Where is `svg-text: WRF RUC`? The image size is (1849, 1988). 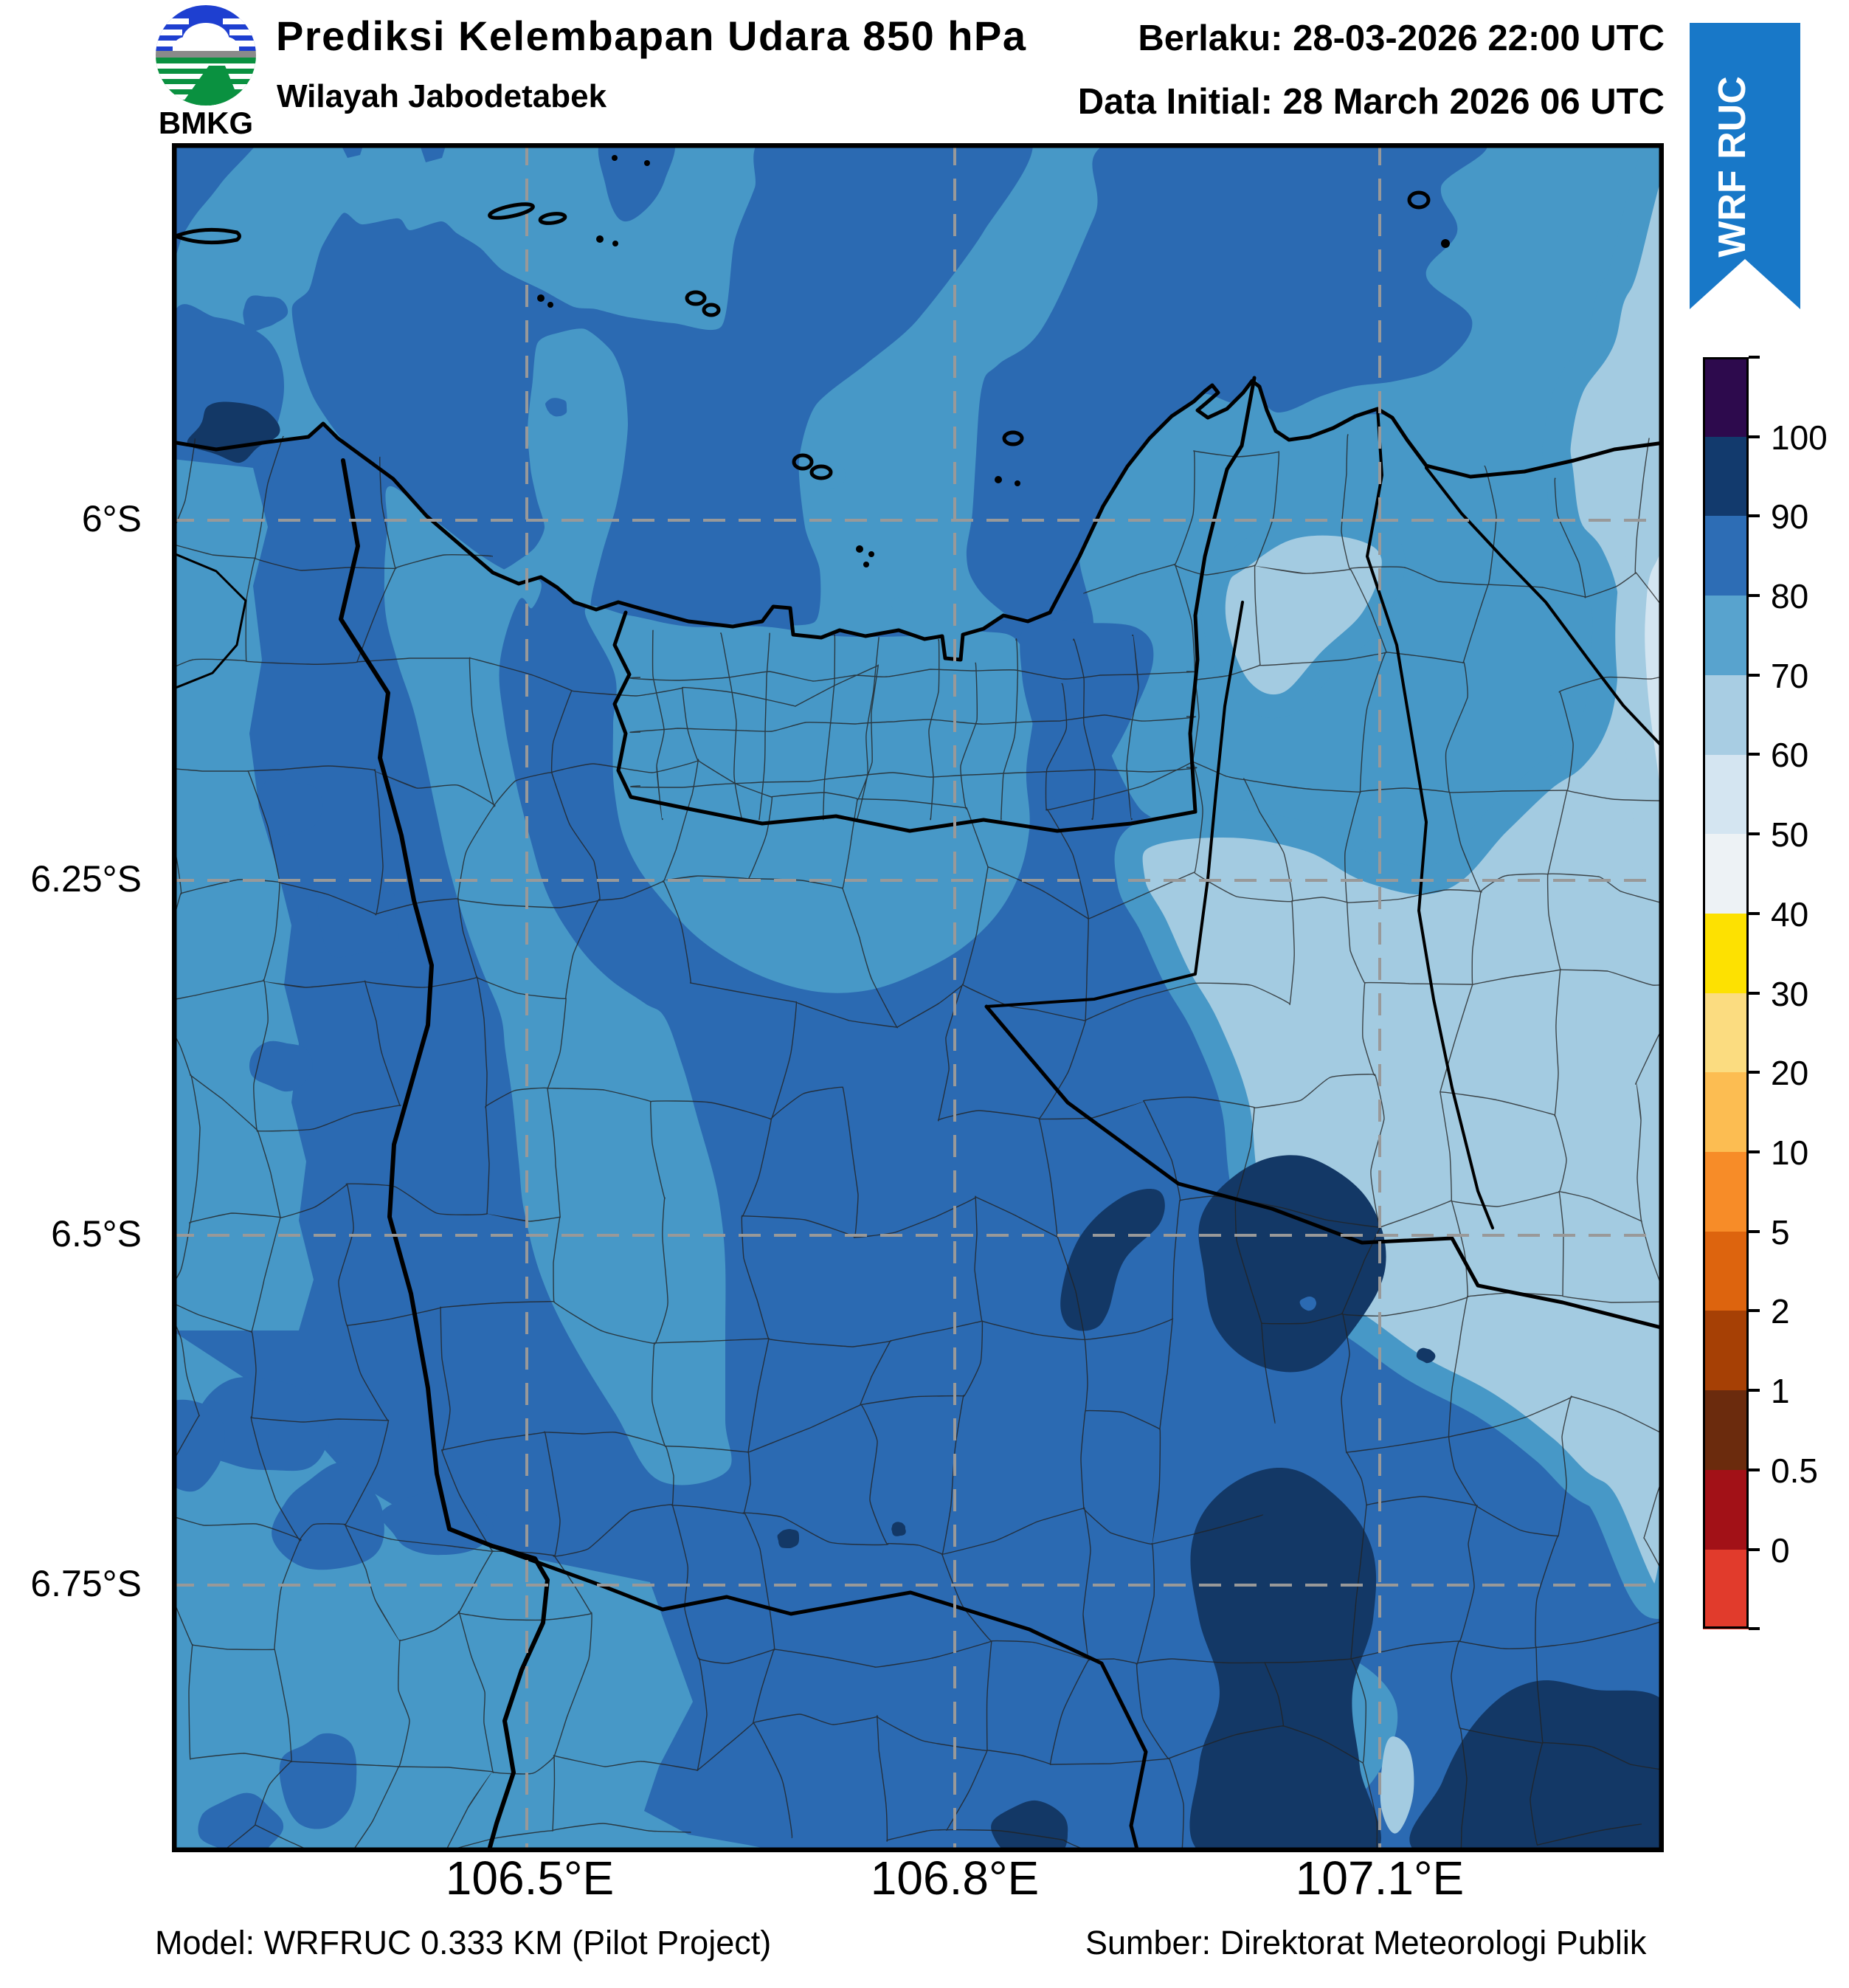 svg-text: WRF RUC is located at coordinates (1732, 167).